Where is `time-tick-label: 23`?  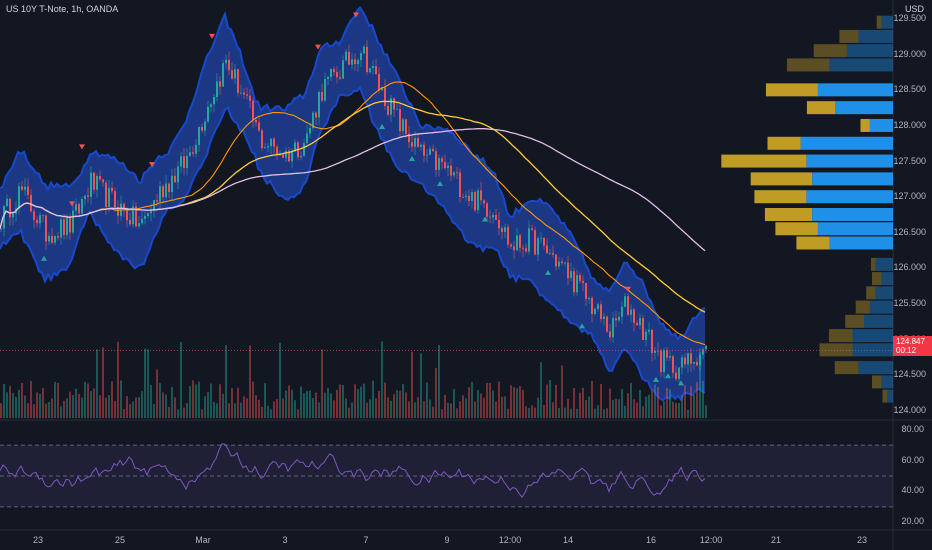
time-tick-label: 23 is located at coordinates (862, 540).